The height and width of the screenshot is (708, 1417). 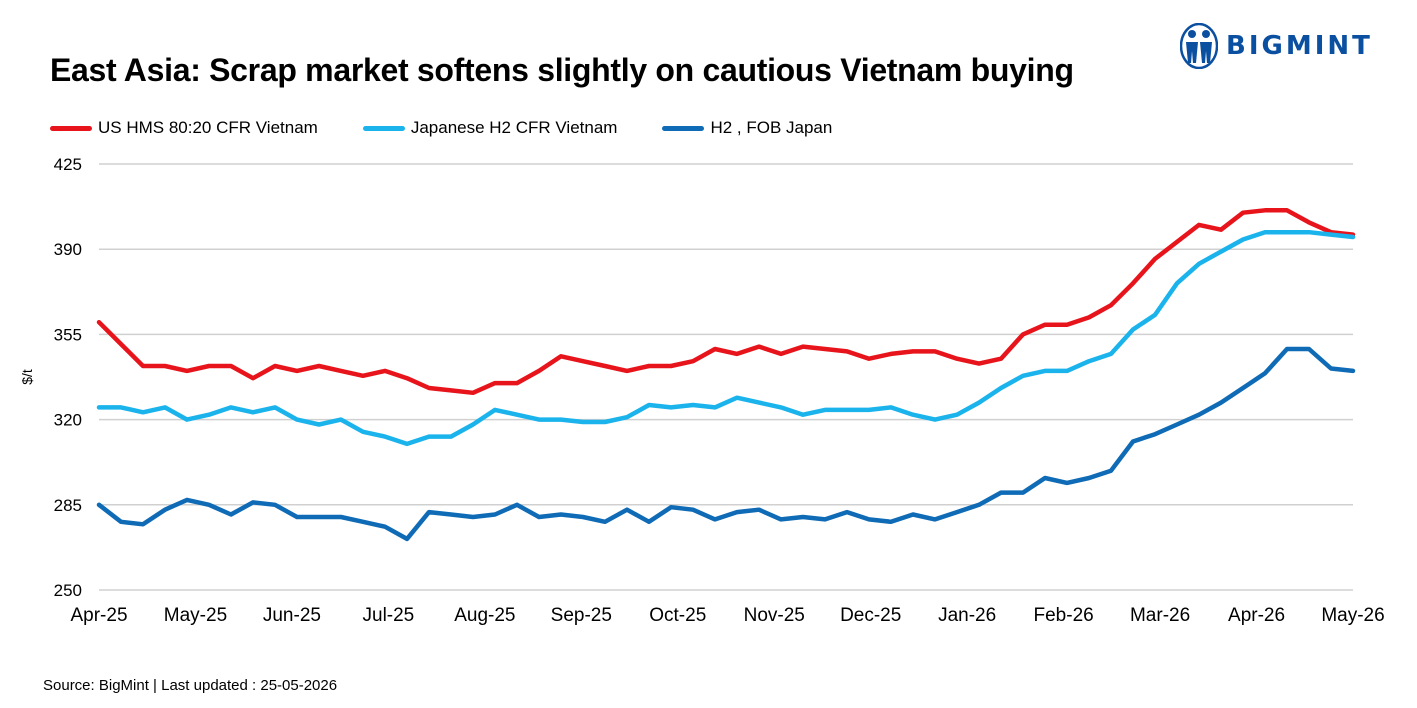 What do you see at coordinates (98, 615) in the screenshot?
I see `x-tick-label-Apr-25: Apr-25` at bounding box center [98, 615].